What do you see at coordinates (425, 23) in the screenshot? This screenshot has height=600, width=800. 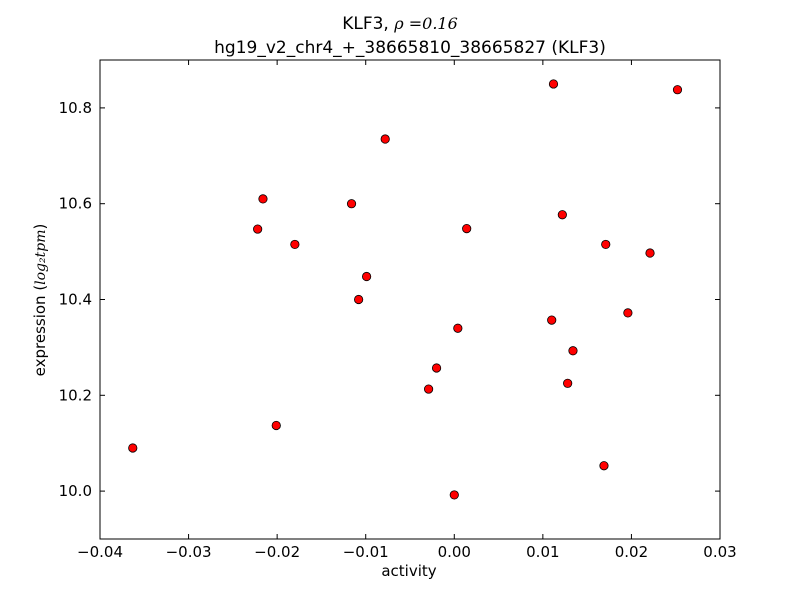 I see `chart-title-math: ρ =0.16` at bounding box center [425, 23].